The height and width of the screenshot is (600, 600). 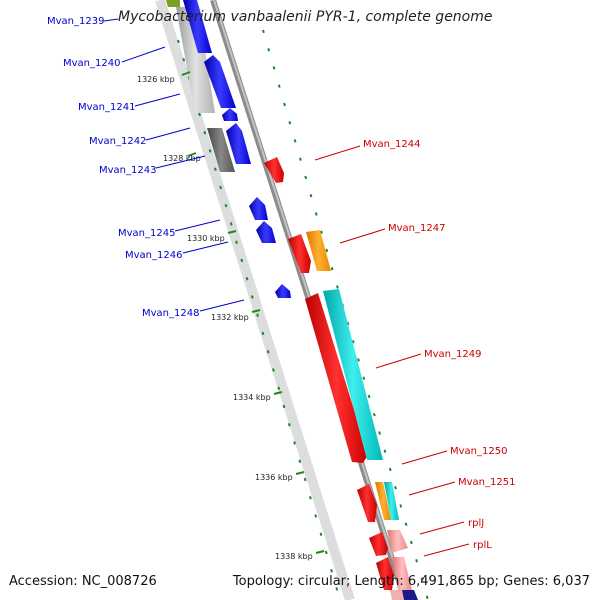 What do you see at coordinates (416, 228) in the screenshot?
I see `gene-label-mvan-1247: Mvan_1247` at bounding box center [416, 228].